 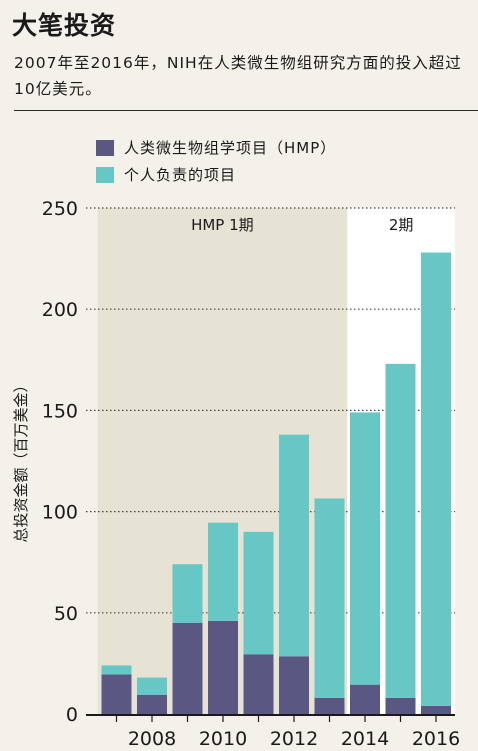 I want to click on bar-hmp-2008, so click(x=152, y=704).